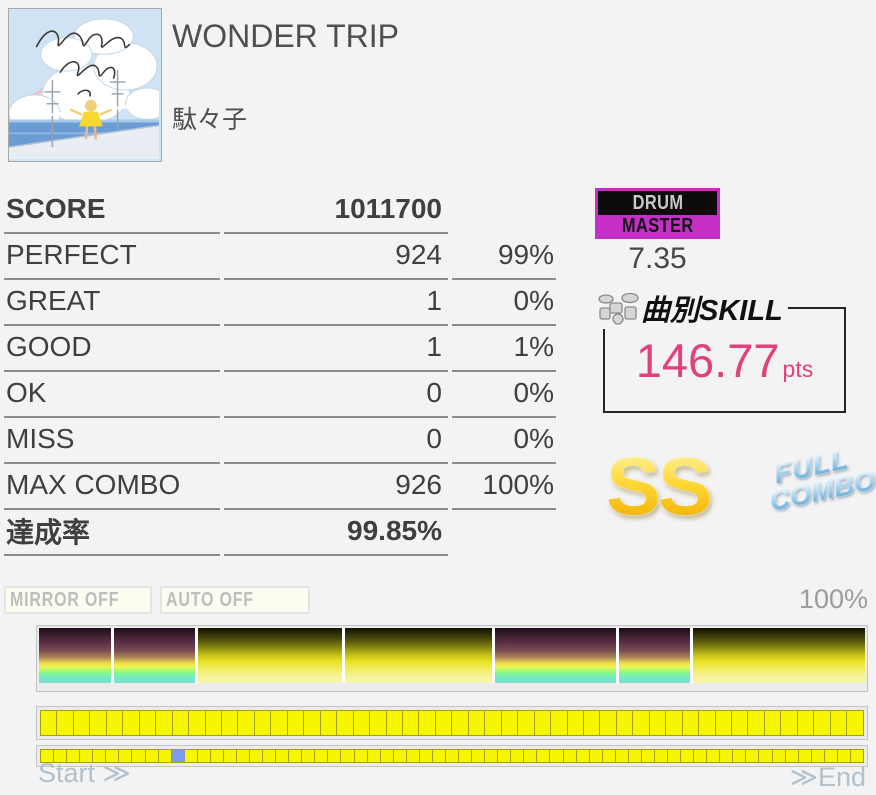  I want to click on table-row-miss: MISS 0 0%, so click(280, 440).